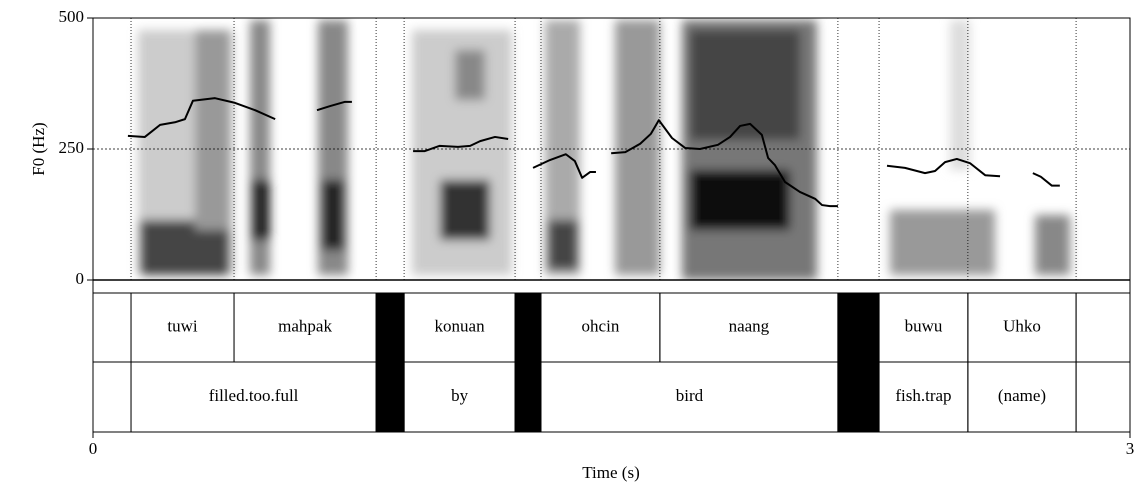  I want to click on interval-label: filled.too.full, so click(254, 395).